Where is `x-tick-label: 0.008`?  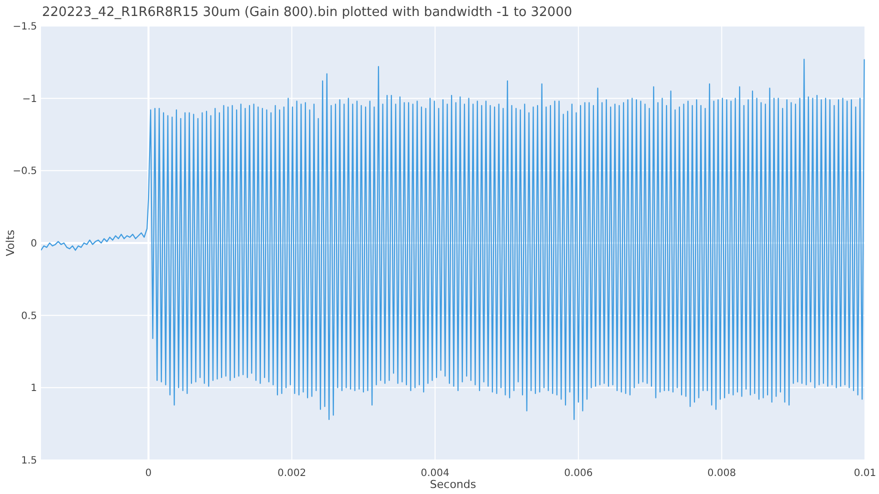 x-tick-label: 0.008 is located at coordinates (721, 473).